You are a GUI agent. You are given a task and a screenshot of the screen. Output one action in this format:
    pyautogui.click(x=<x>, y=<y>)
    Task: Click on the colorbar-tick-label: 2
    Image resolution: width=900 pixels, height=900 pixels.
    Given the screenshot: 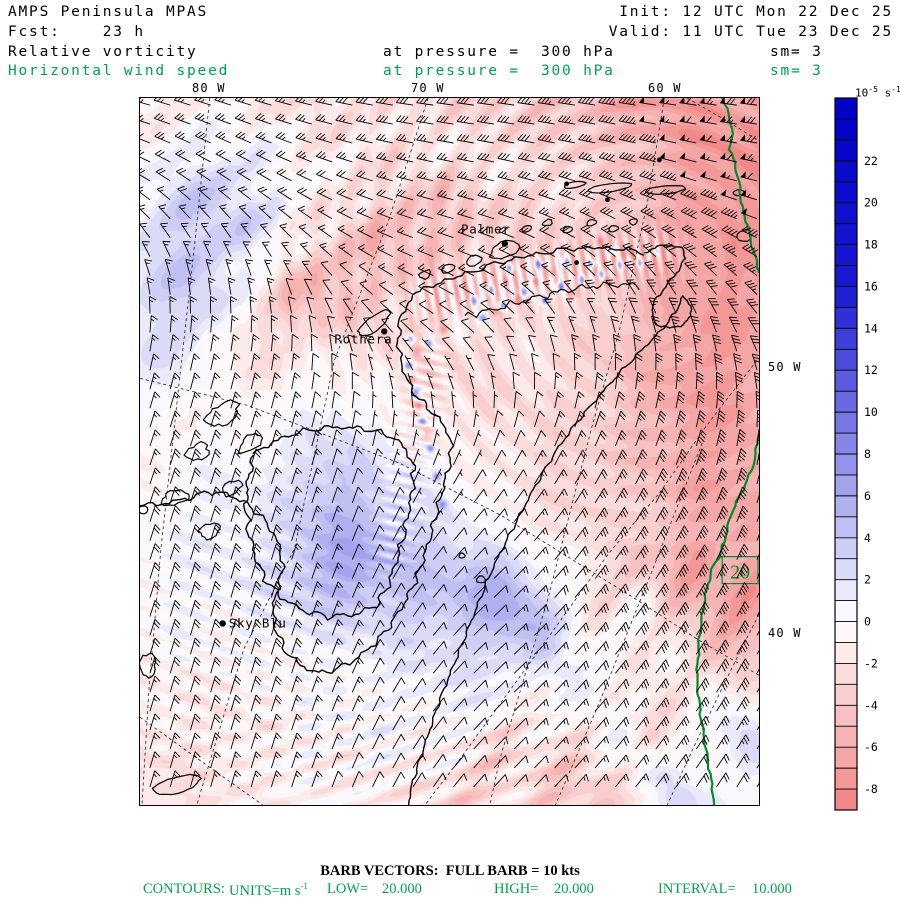 What is the action you would take?
    pyautogui.click(x=867, y=580)
    